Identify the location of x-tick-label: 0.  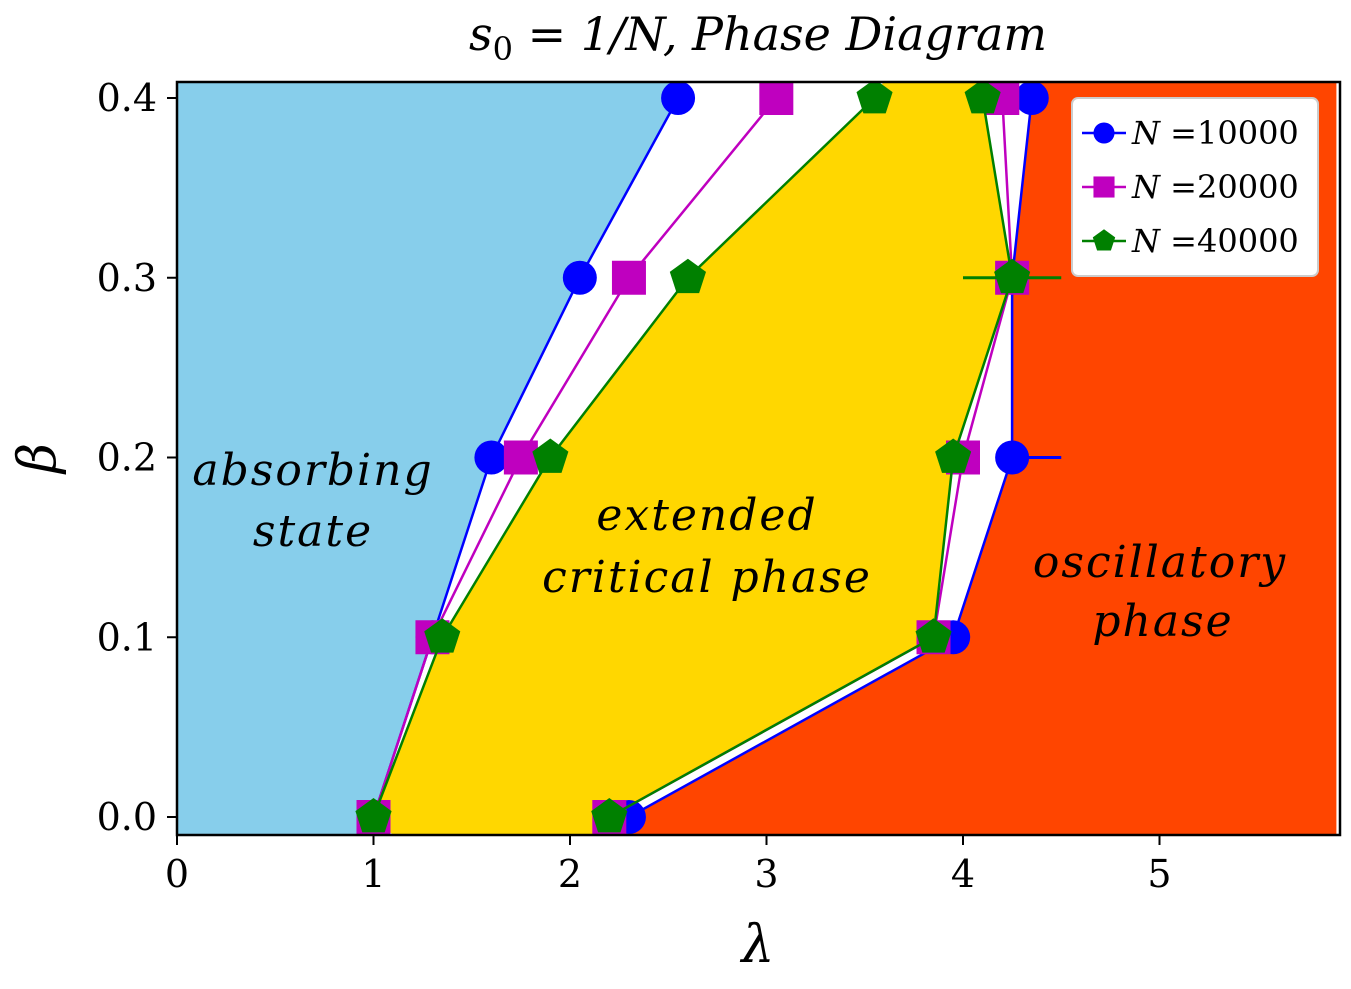
(177, 874).